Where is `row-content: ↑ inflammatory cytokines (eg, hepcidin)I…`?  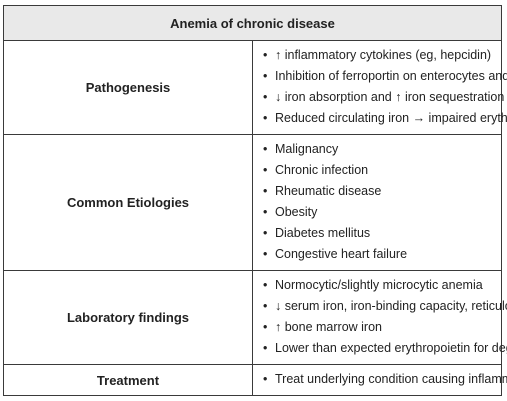 row-content: ↑ inflammatory cytokines (eg, hepcidin)I… is located at coordinates (379, 87).